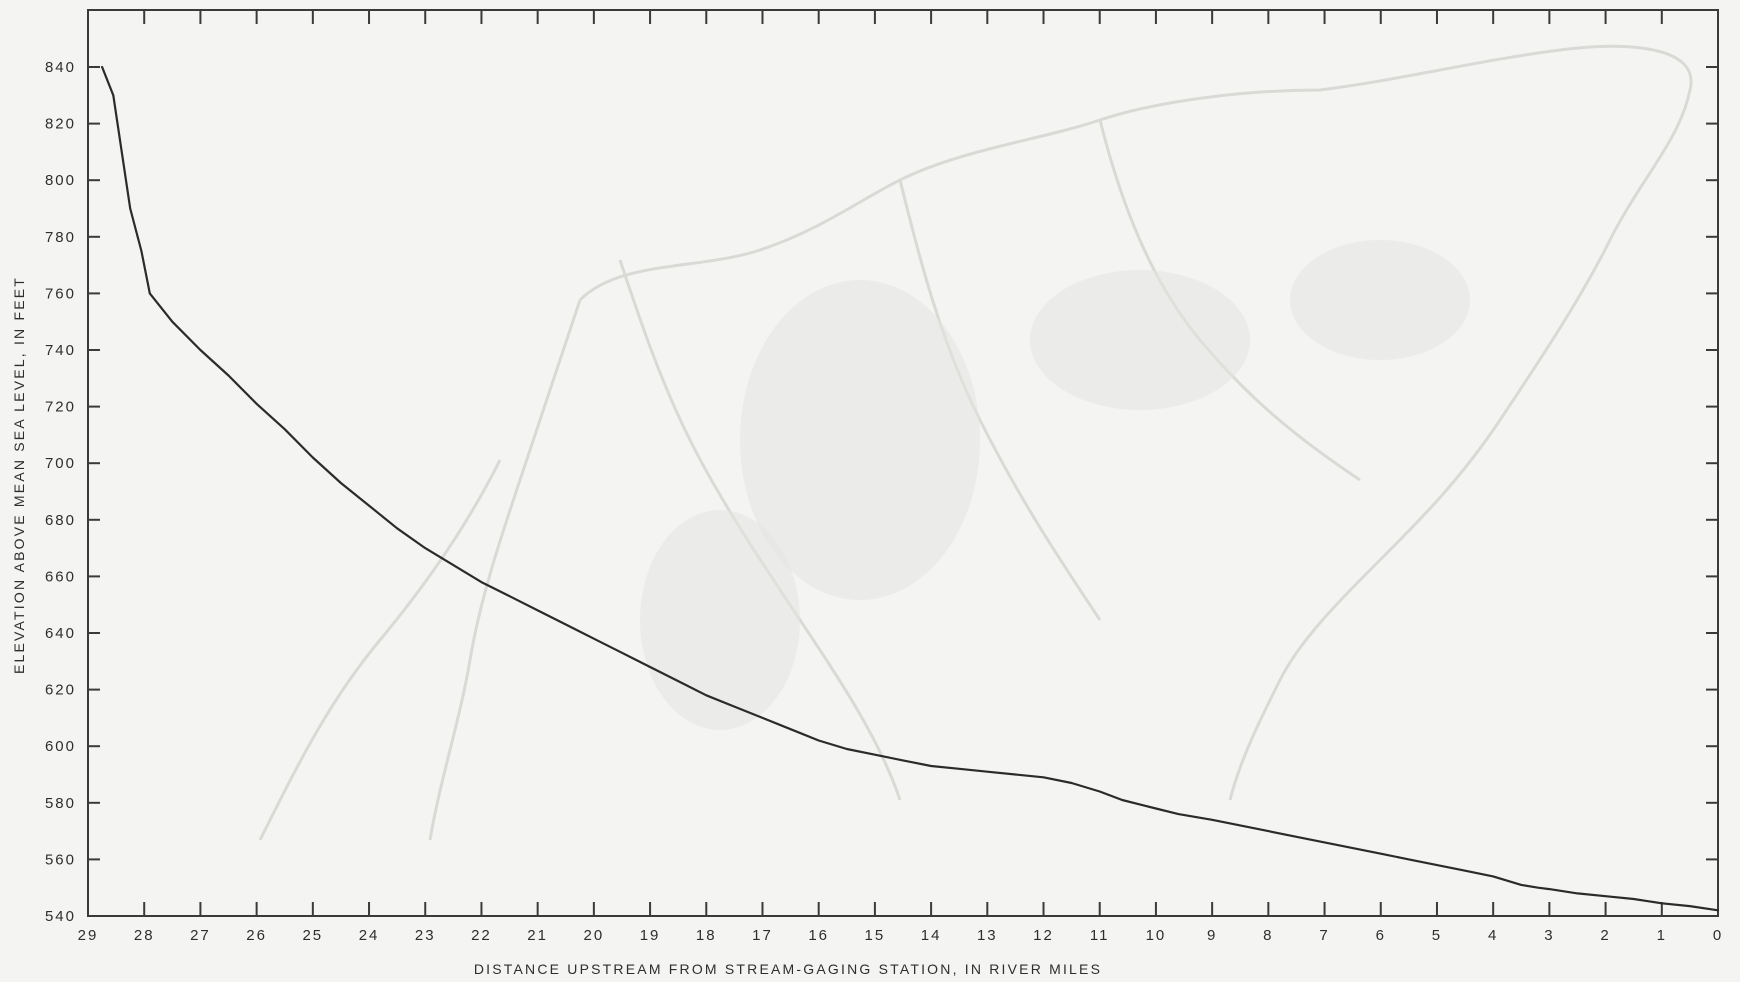 The image size is (1740, 982). I want to click on x-tick-label: 15, so click(875, 935).